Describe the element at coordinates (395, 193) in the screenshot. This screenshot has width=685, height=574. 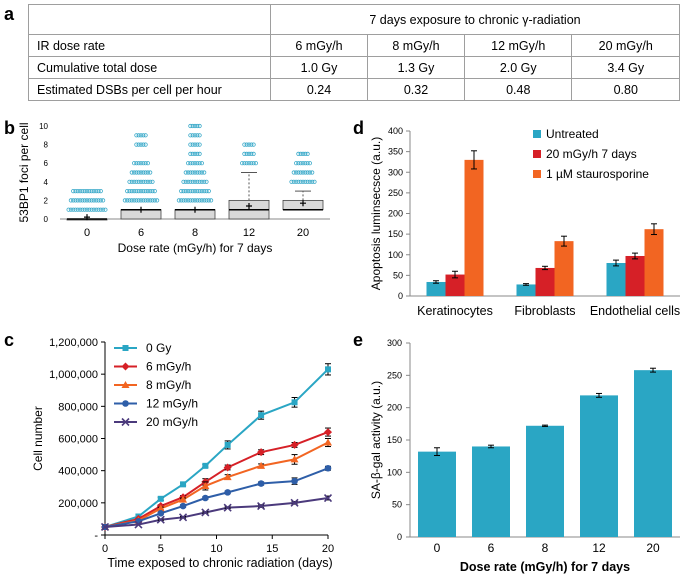
I see `y-tick-label: 250` at that location.